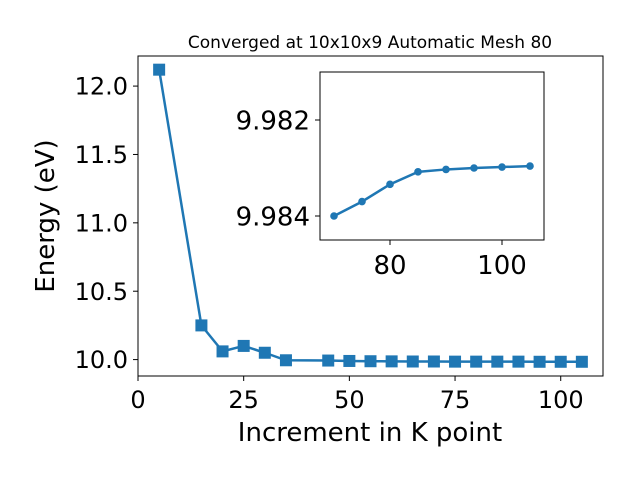 Image resolution: width=640 pixels, height=480 pixels. I want to click on y-axis-label: Energy (eV), so click(46, 215).